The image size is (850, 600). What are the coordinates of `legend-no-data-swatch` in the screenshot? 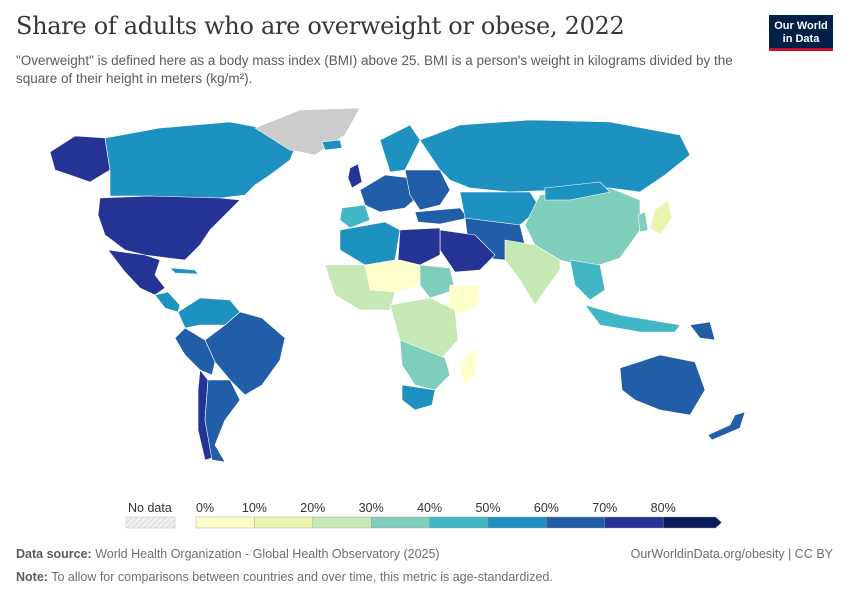 It's located at (150, 522).